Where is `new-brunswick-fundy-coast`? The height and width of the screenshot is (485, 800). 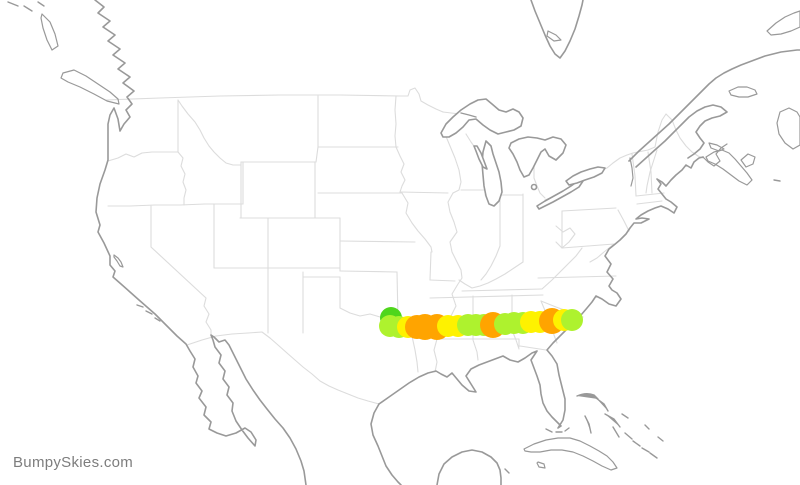
new-brunswick-fundy-coast is located at coordinates (715, 155).